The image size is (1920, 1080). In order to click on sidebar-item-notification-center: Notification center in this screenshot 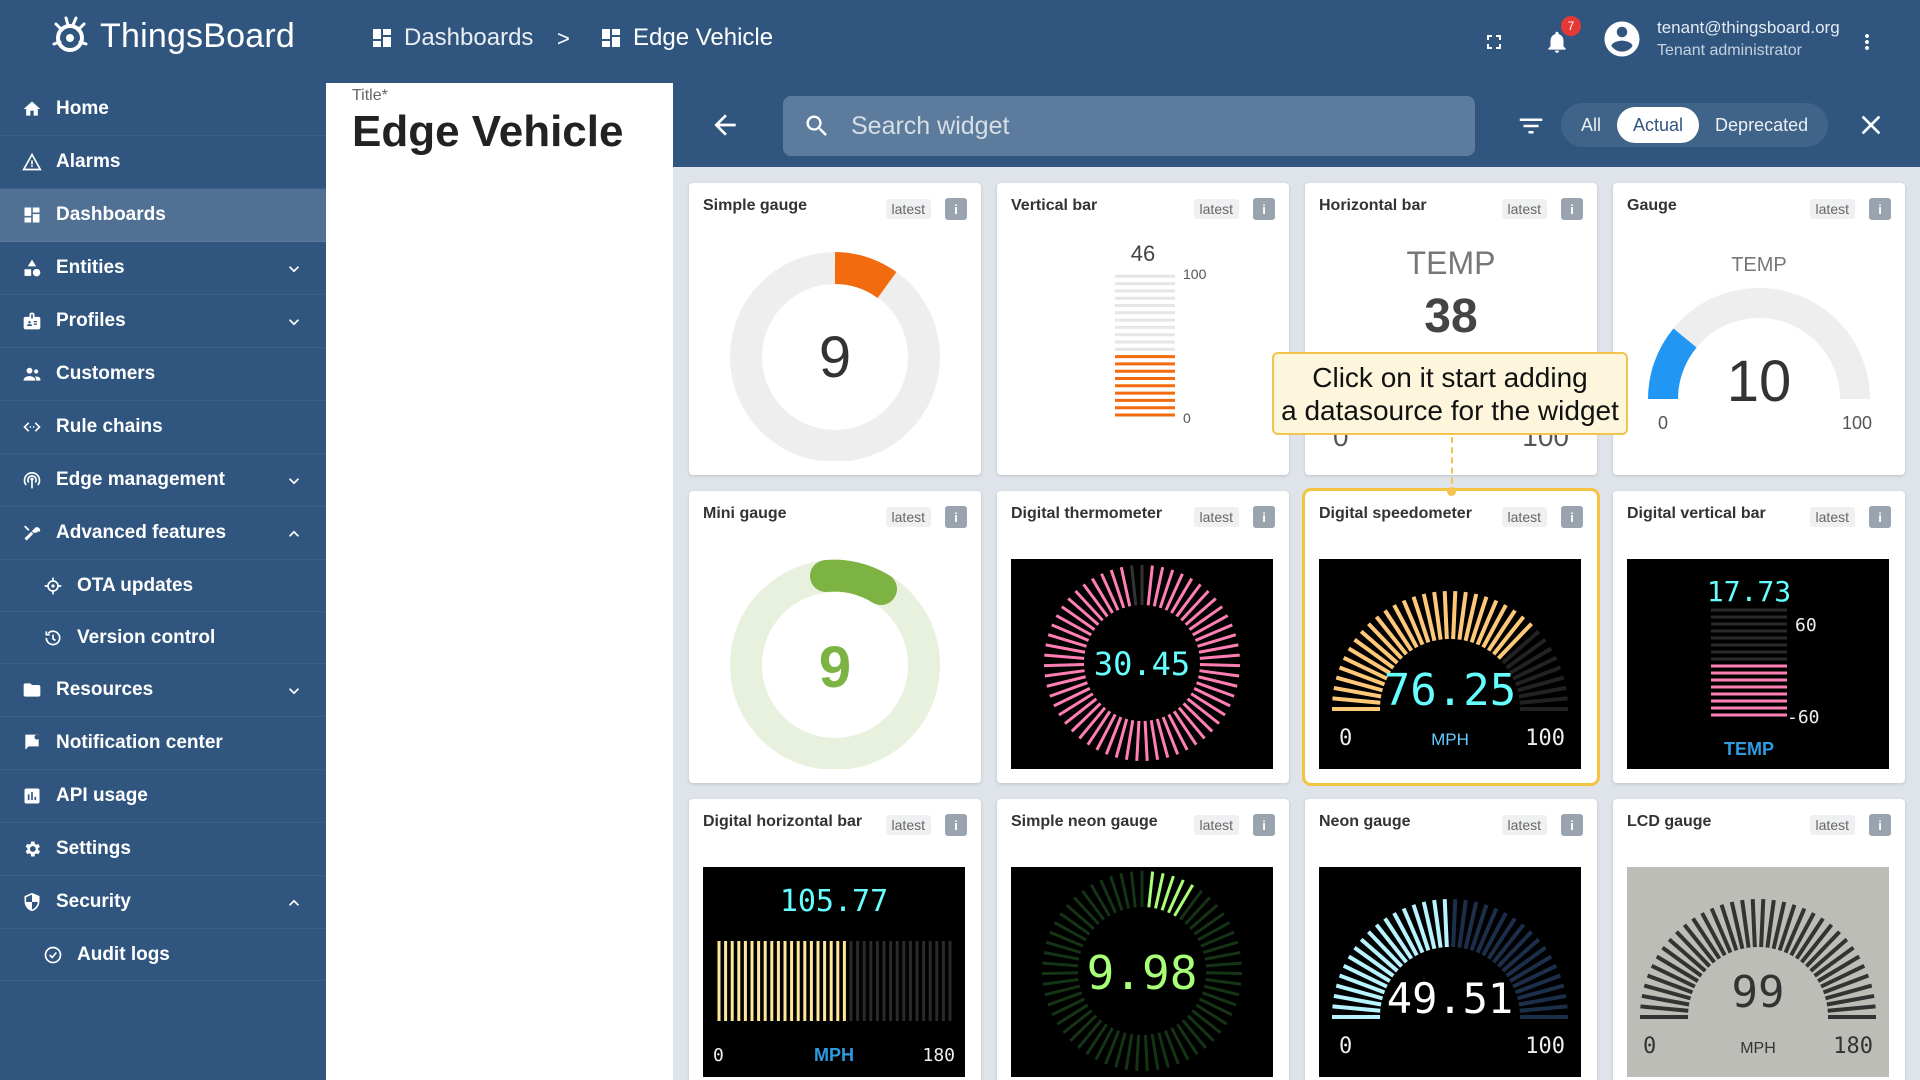, I will do `click(163, 743)`.